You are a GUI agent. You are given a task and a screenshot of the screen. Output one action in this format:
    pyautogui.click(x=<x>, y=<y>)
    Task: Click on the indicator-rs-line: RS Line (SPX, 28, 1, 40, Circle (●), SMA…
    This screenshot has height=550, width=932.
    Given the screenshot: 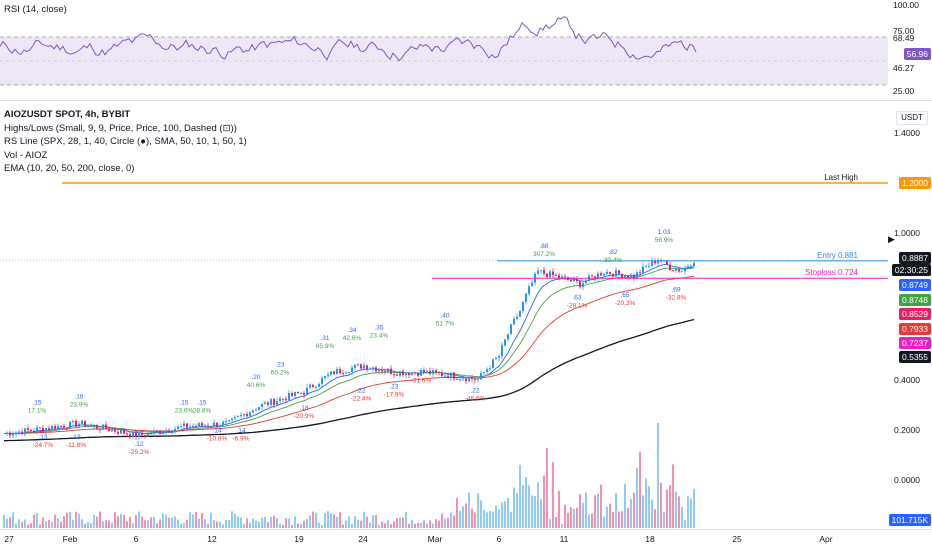 What is the action you would take?
    pyautogui.click(x=125, y=141)
    